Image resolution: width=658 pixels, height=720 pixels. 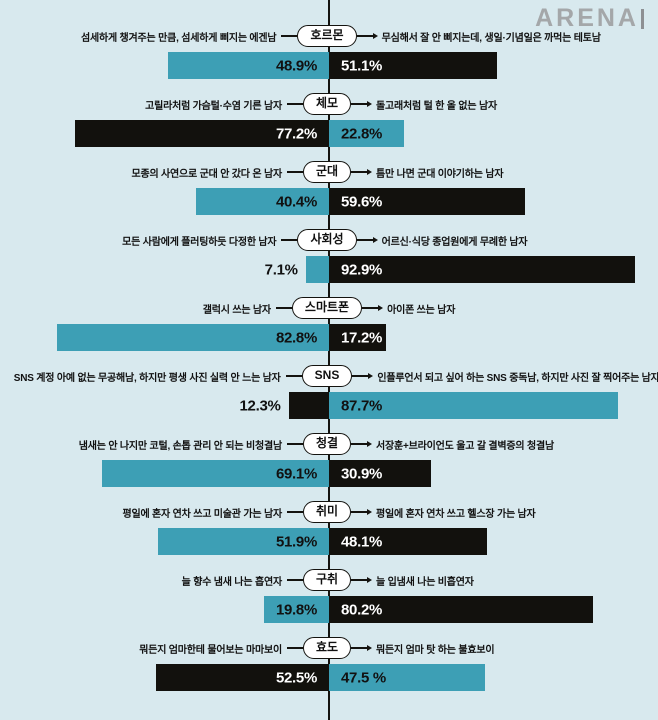 I want to click on left-bar-track: 48.9%, so click(x=164, y=65).